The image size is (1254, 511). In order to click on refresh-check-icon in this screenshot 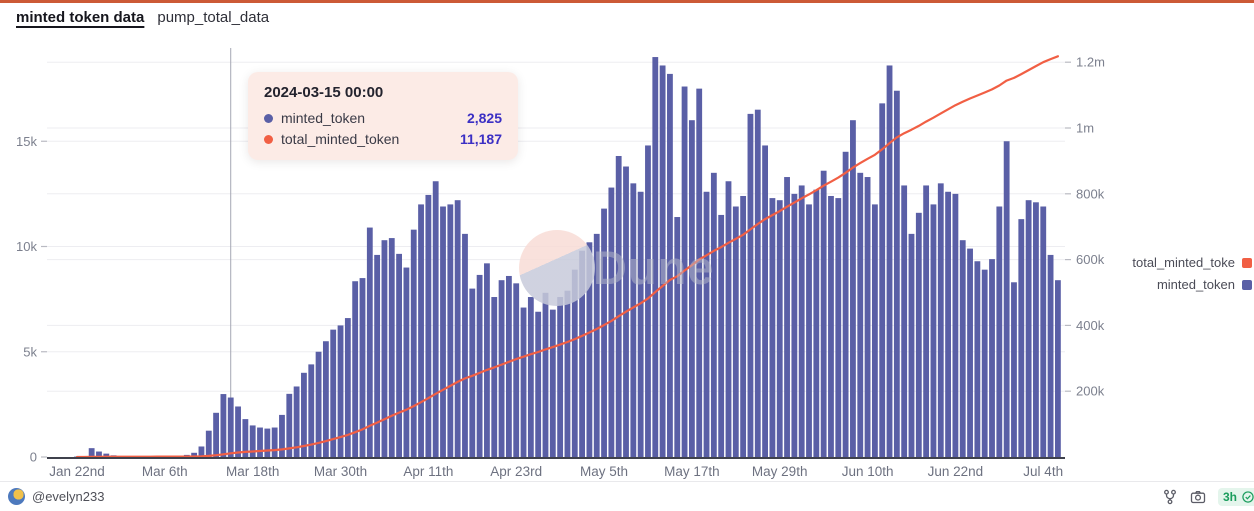, I will do `click(1248, 496)`.